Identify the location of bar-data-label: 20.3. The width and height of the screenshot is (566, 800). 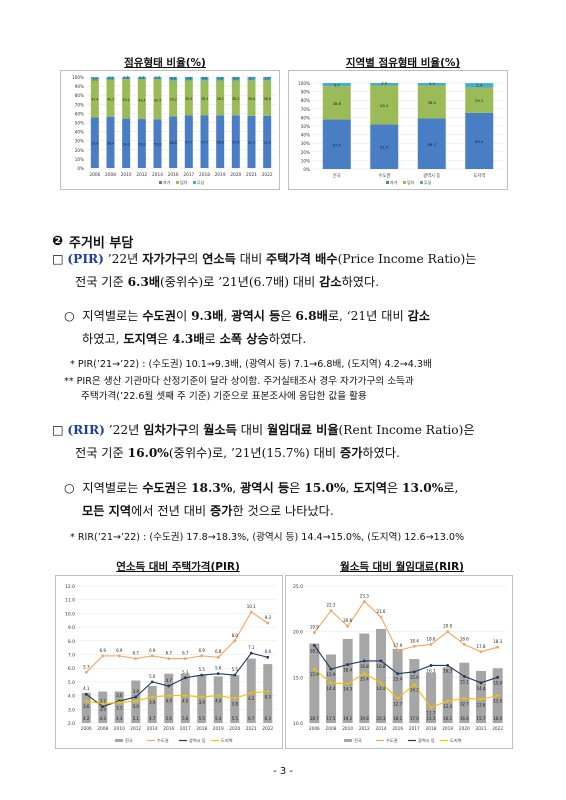
(381, 718).